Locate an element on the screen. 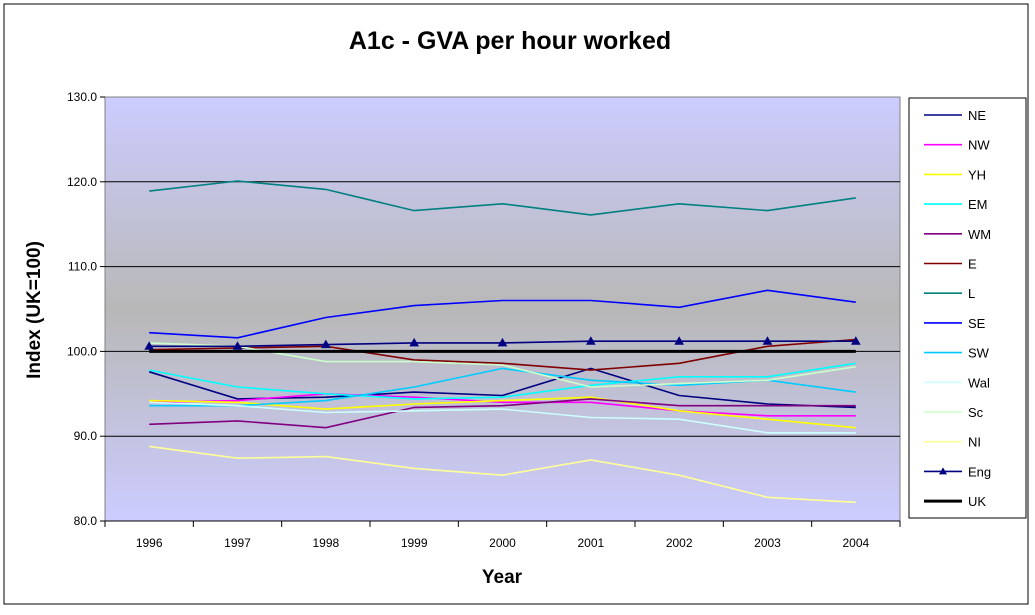 The width and height of the screenshot is (1035, 615). legend-label: EM is located at coordinates (978, 204).